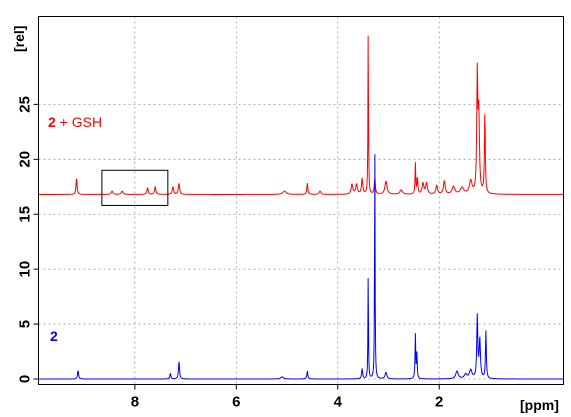  What do you see at coordinates (19, 39) in the screenshot?
I see `y-axis-title: [rel]` at bounding box center [19, 39].